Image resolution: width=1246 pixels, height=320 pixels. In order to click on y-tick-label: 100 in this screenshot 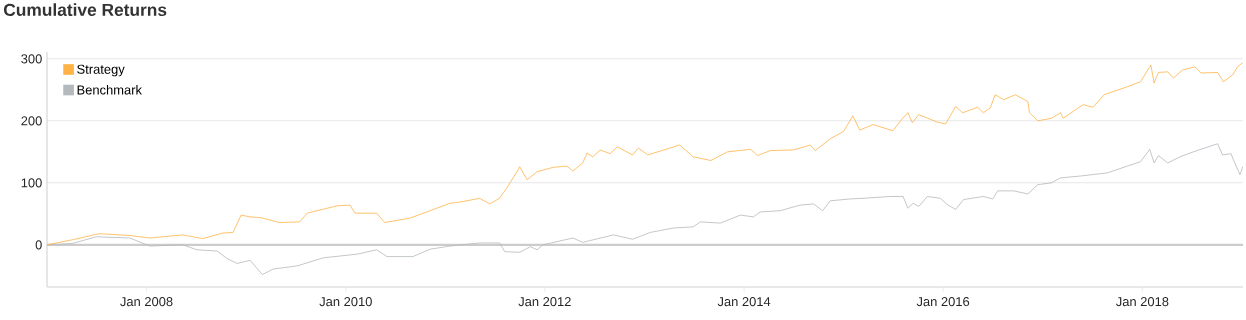, I will do `click(31, 183)`.